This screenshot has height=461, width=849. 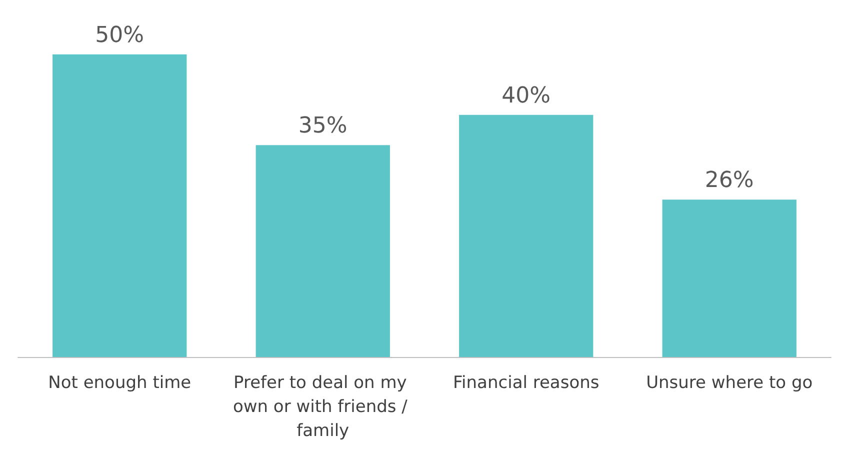 I want to click on x-tick-label: Financial reasons, so click(x=526, y=383).